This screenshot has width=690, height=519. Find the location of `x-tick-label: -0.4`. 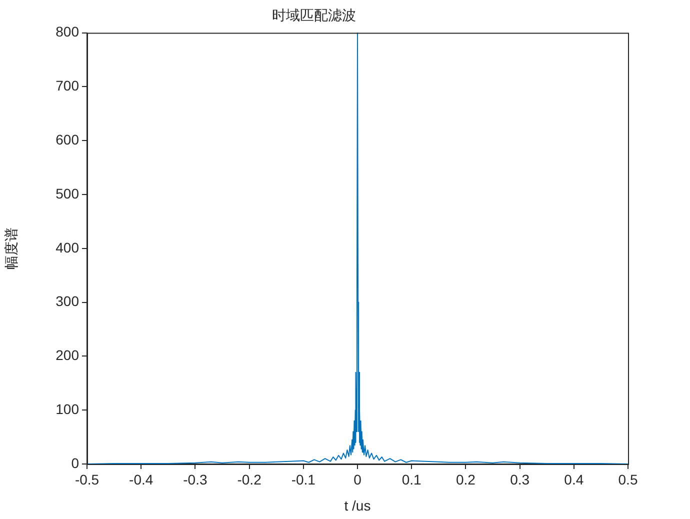

x-tick-label: -0.4 is located at coordinates (141, 479).